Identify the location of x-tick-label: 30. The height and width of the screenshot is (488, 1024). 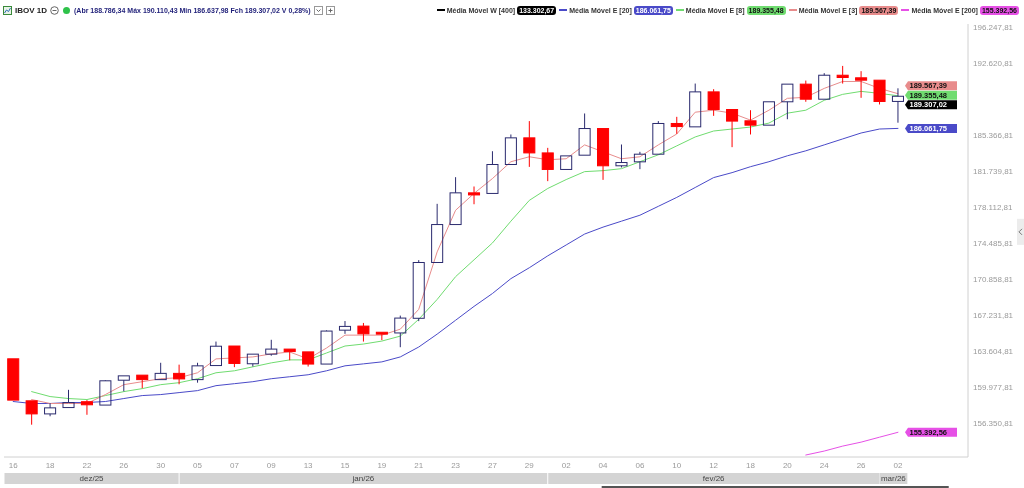
(161, 465).